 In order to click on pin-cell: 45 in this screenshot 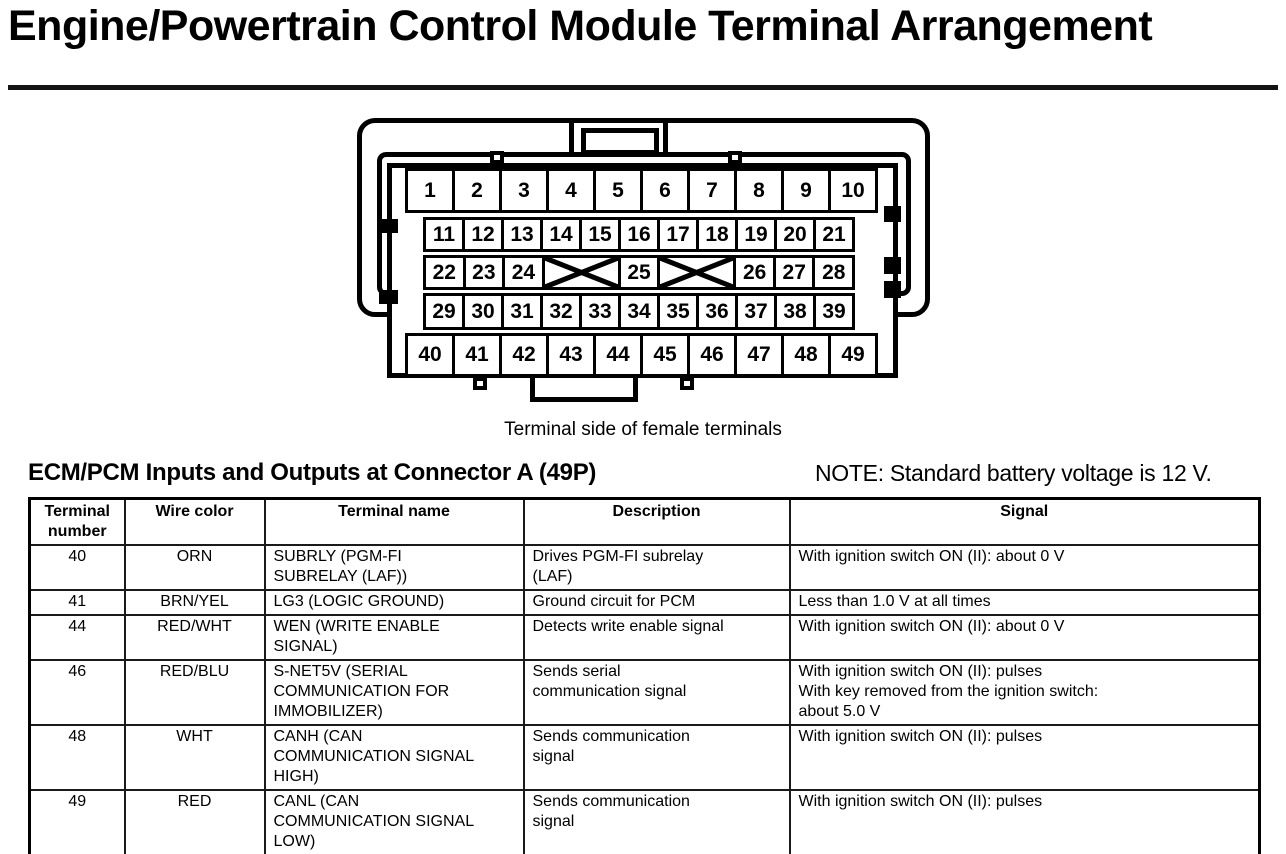, I will do `click(665, 355)`.